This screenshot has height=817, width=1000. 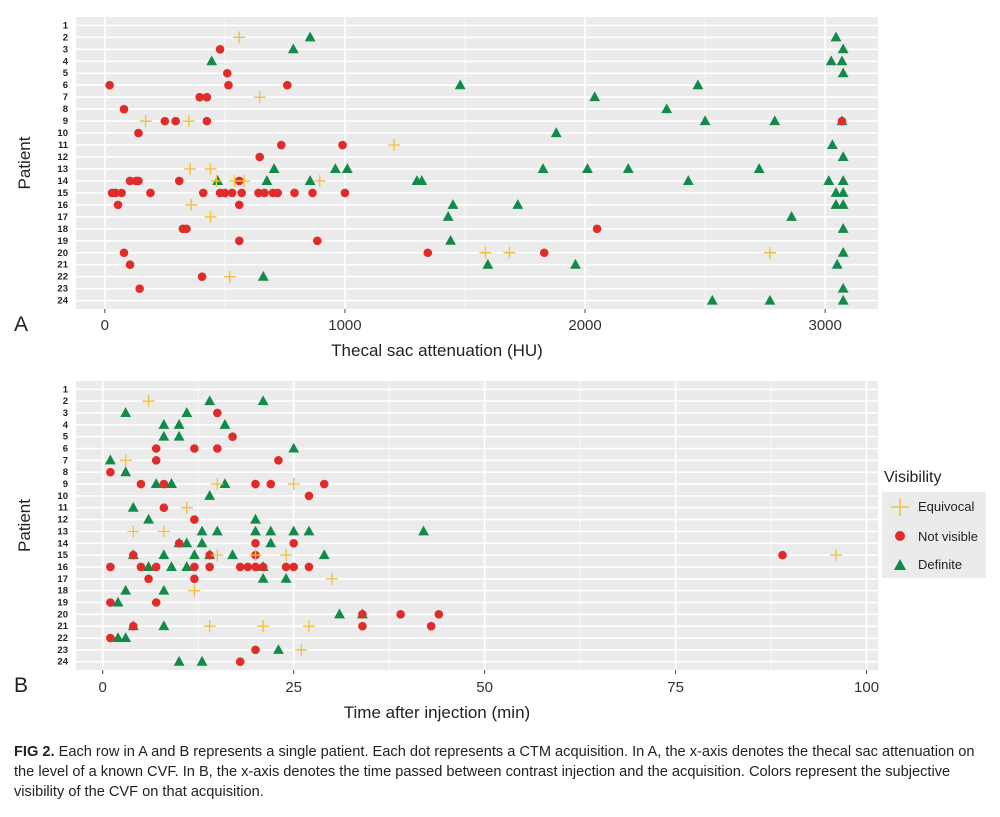 I want to click on y-tick-label: 4, so click(x=66, y=425).